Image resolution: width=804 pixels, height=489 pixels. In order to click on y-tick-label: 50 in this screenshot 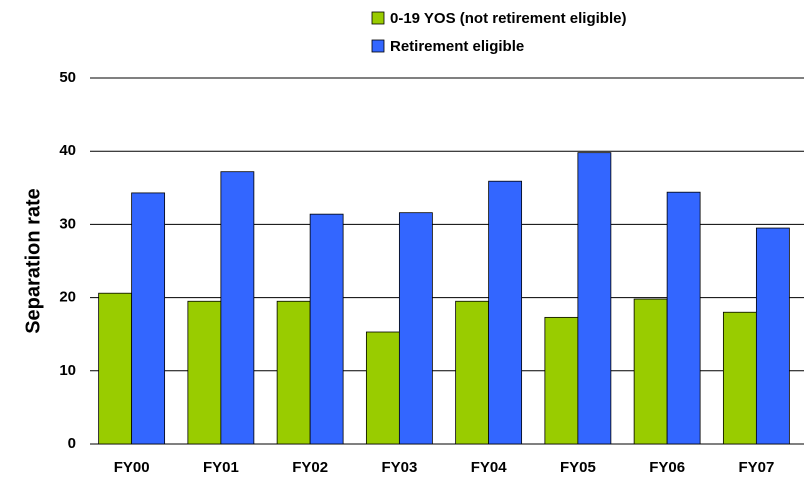, I will do `click(67, 77)`.